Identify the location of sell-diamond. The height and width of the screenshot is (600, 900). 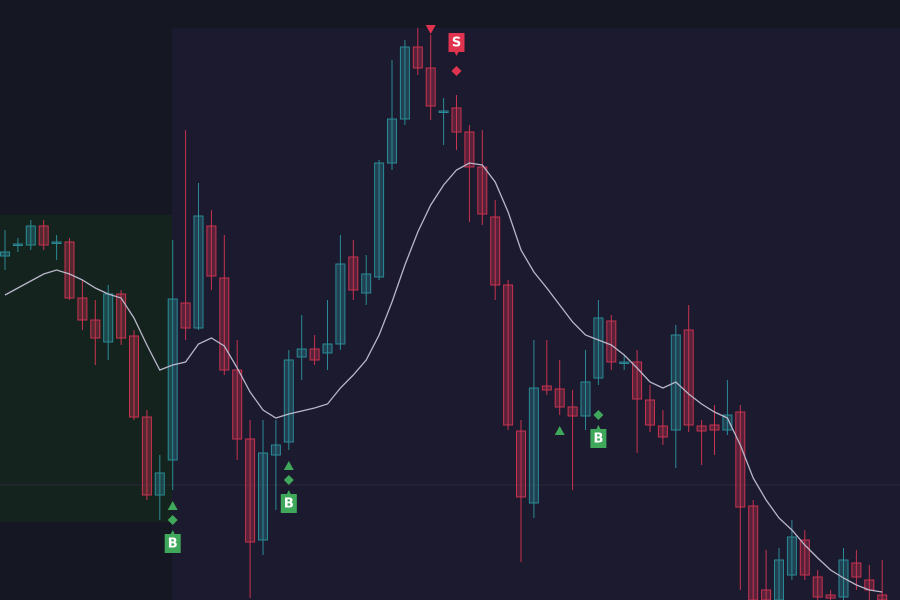
(456, 71).